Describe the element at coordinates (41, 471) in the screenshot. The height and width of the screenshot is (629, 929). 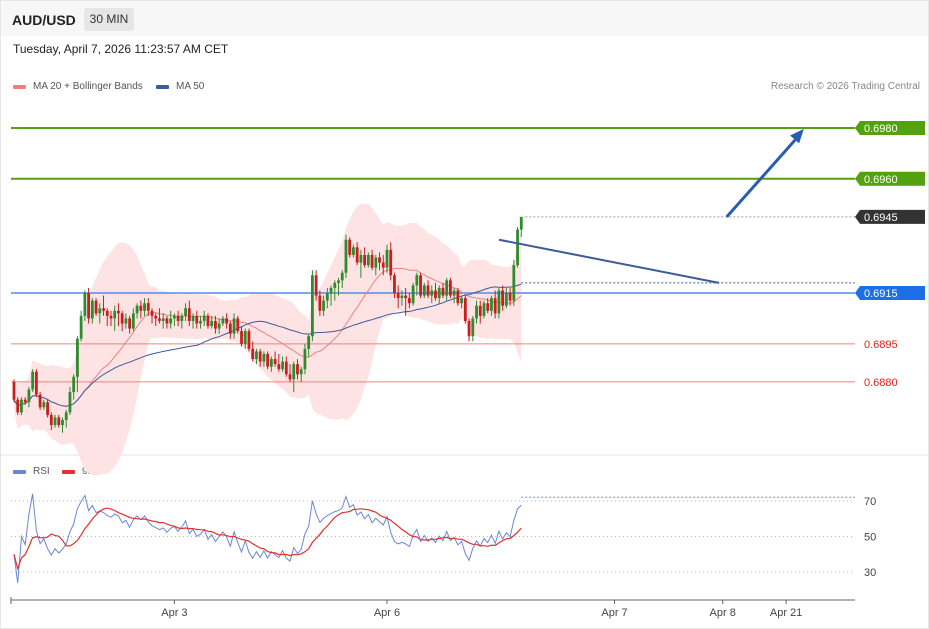
I see `legend-rsi-label: RSI` at that location.